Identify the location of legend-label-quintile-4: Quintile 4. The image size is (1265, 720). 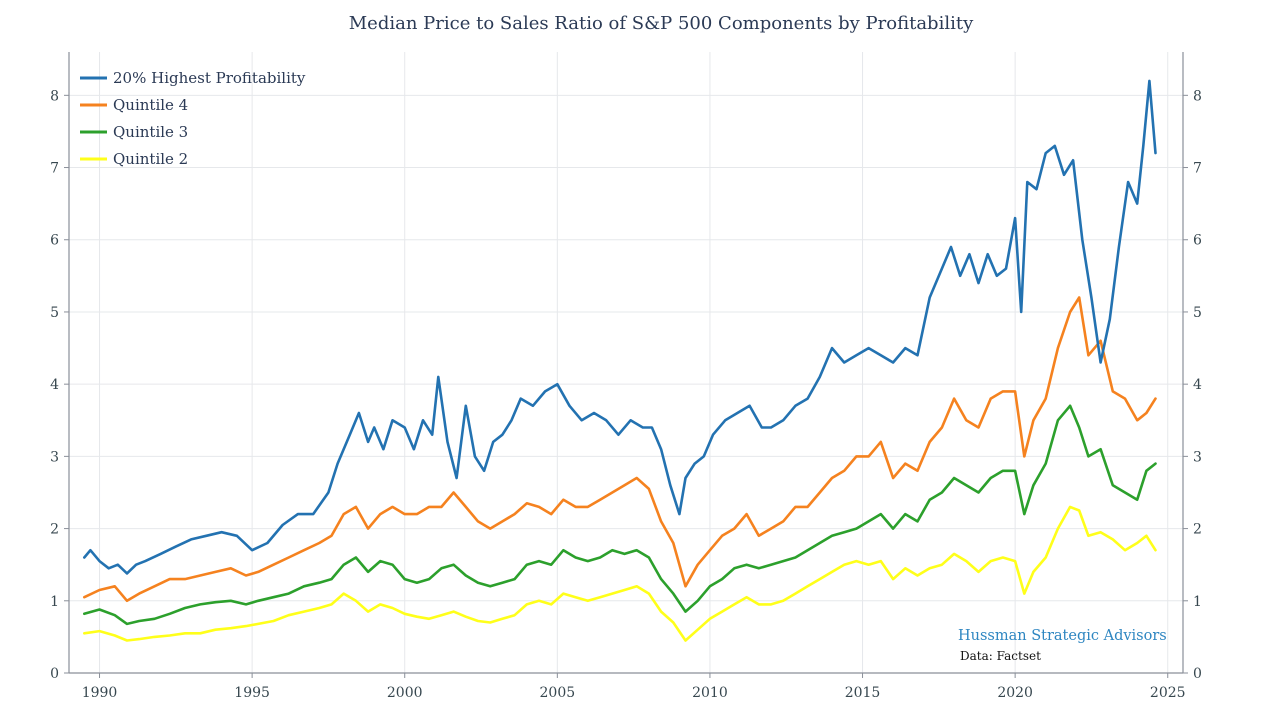
(150, 105).